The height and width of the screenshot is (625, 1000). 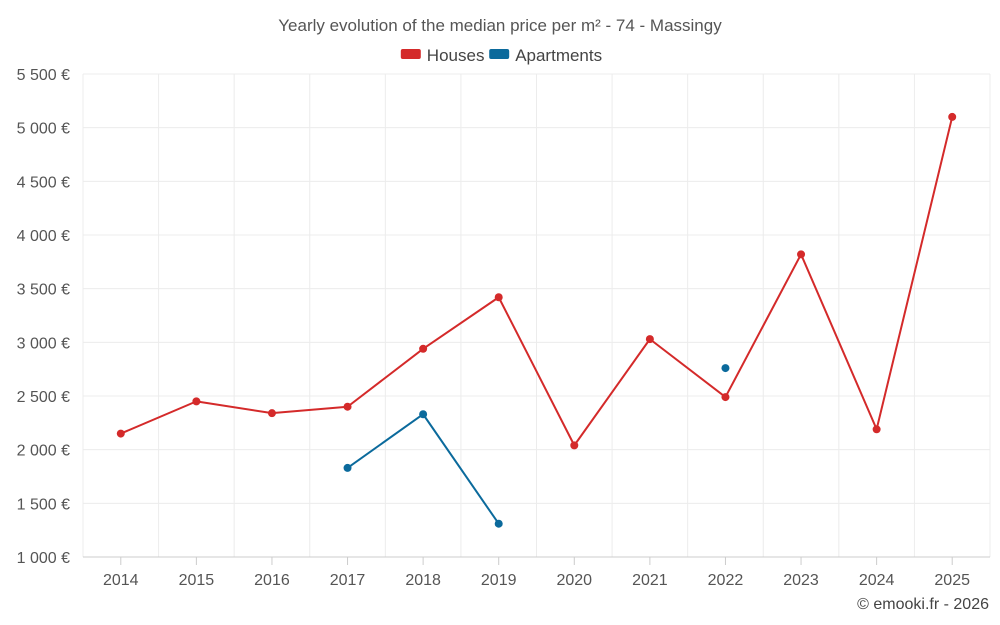 I want to click on x-tick-label: 2017, so click(x=348, y=580).